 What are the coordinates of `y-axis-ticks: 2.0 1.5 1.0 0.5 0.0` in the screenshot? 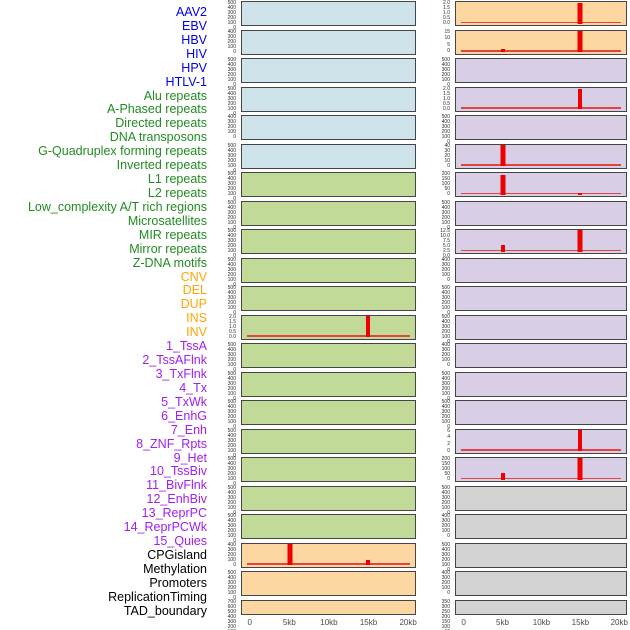 It's located at (220, 327).